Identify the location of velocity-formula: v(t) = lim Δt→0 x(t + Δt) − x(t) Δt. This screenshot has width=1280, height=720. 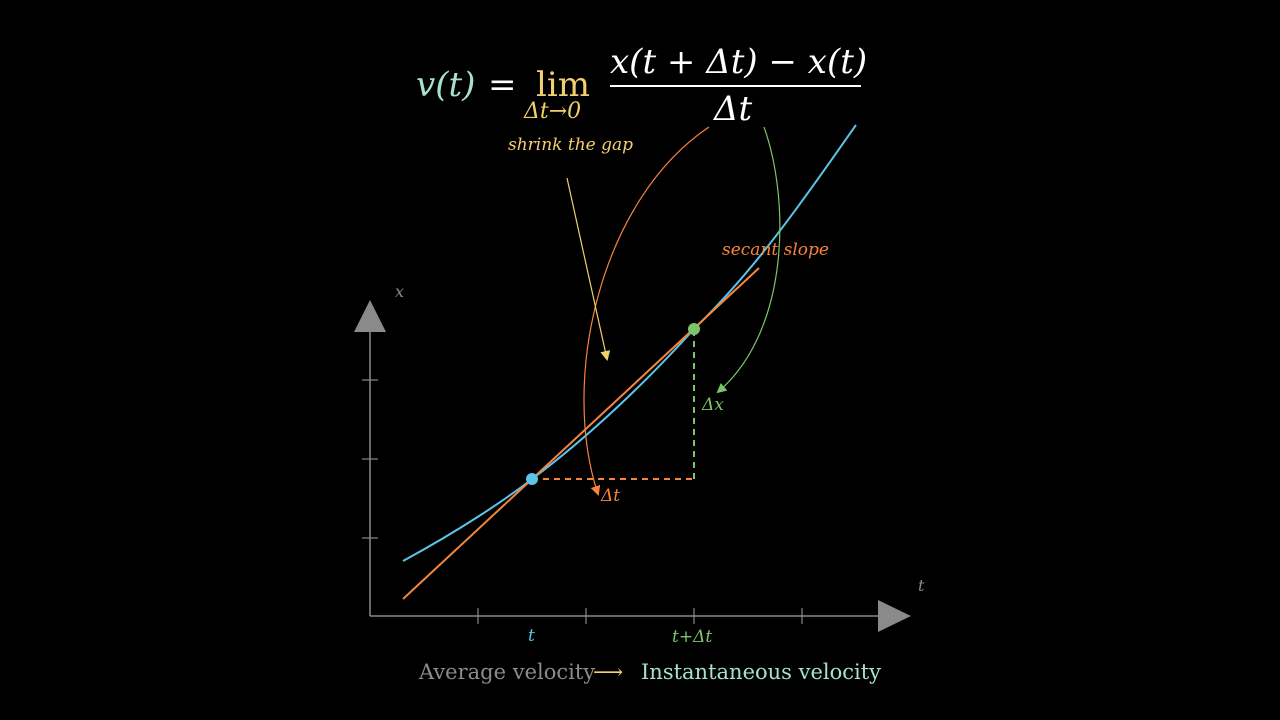
(641, 85).